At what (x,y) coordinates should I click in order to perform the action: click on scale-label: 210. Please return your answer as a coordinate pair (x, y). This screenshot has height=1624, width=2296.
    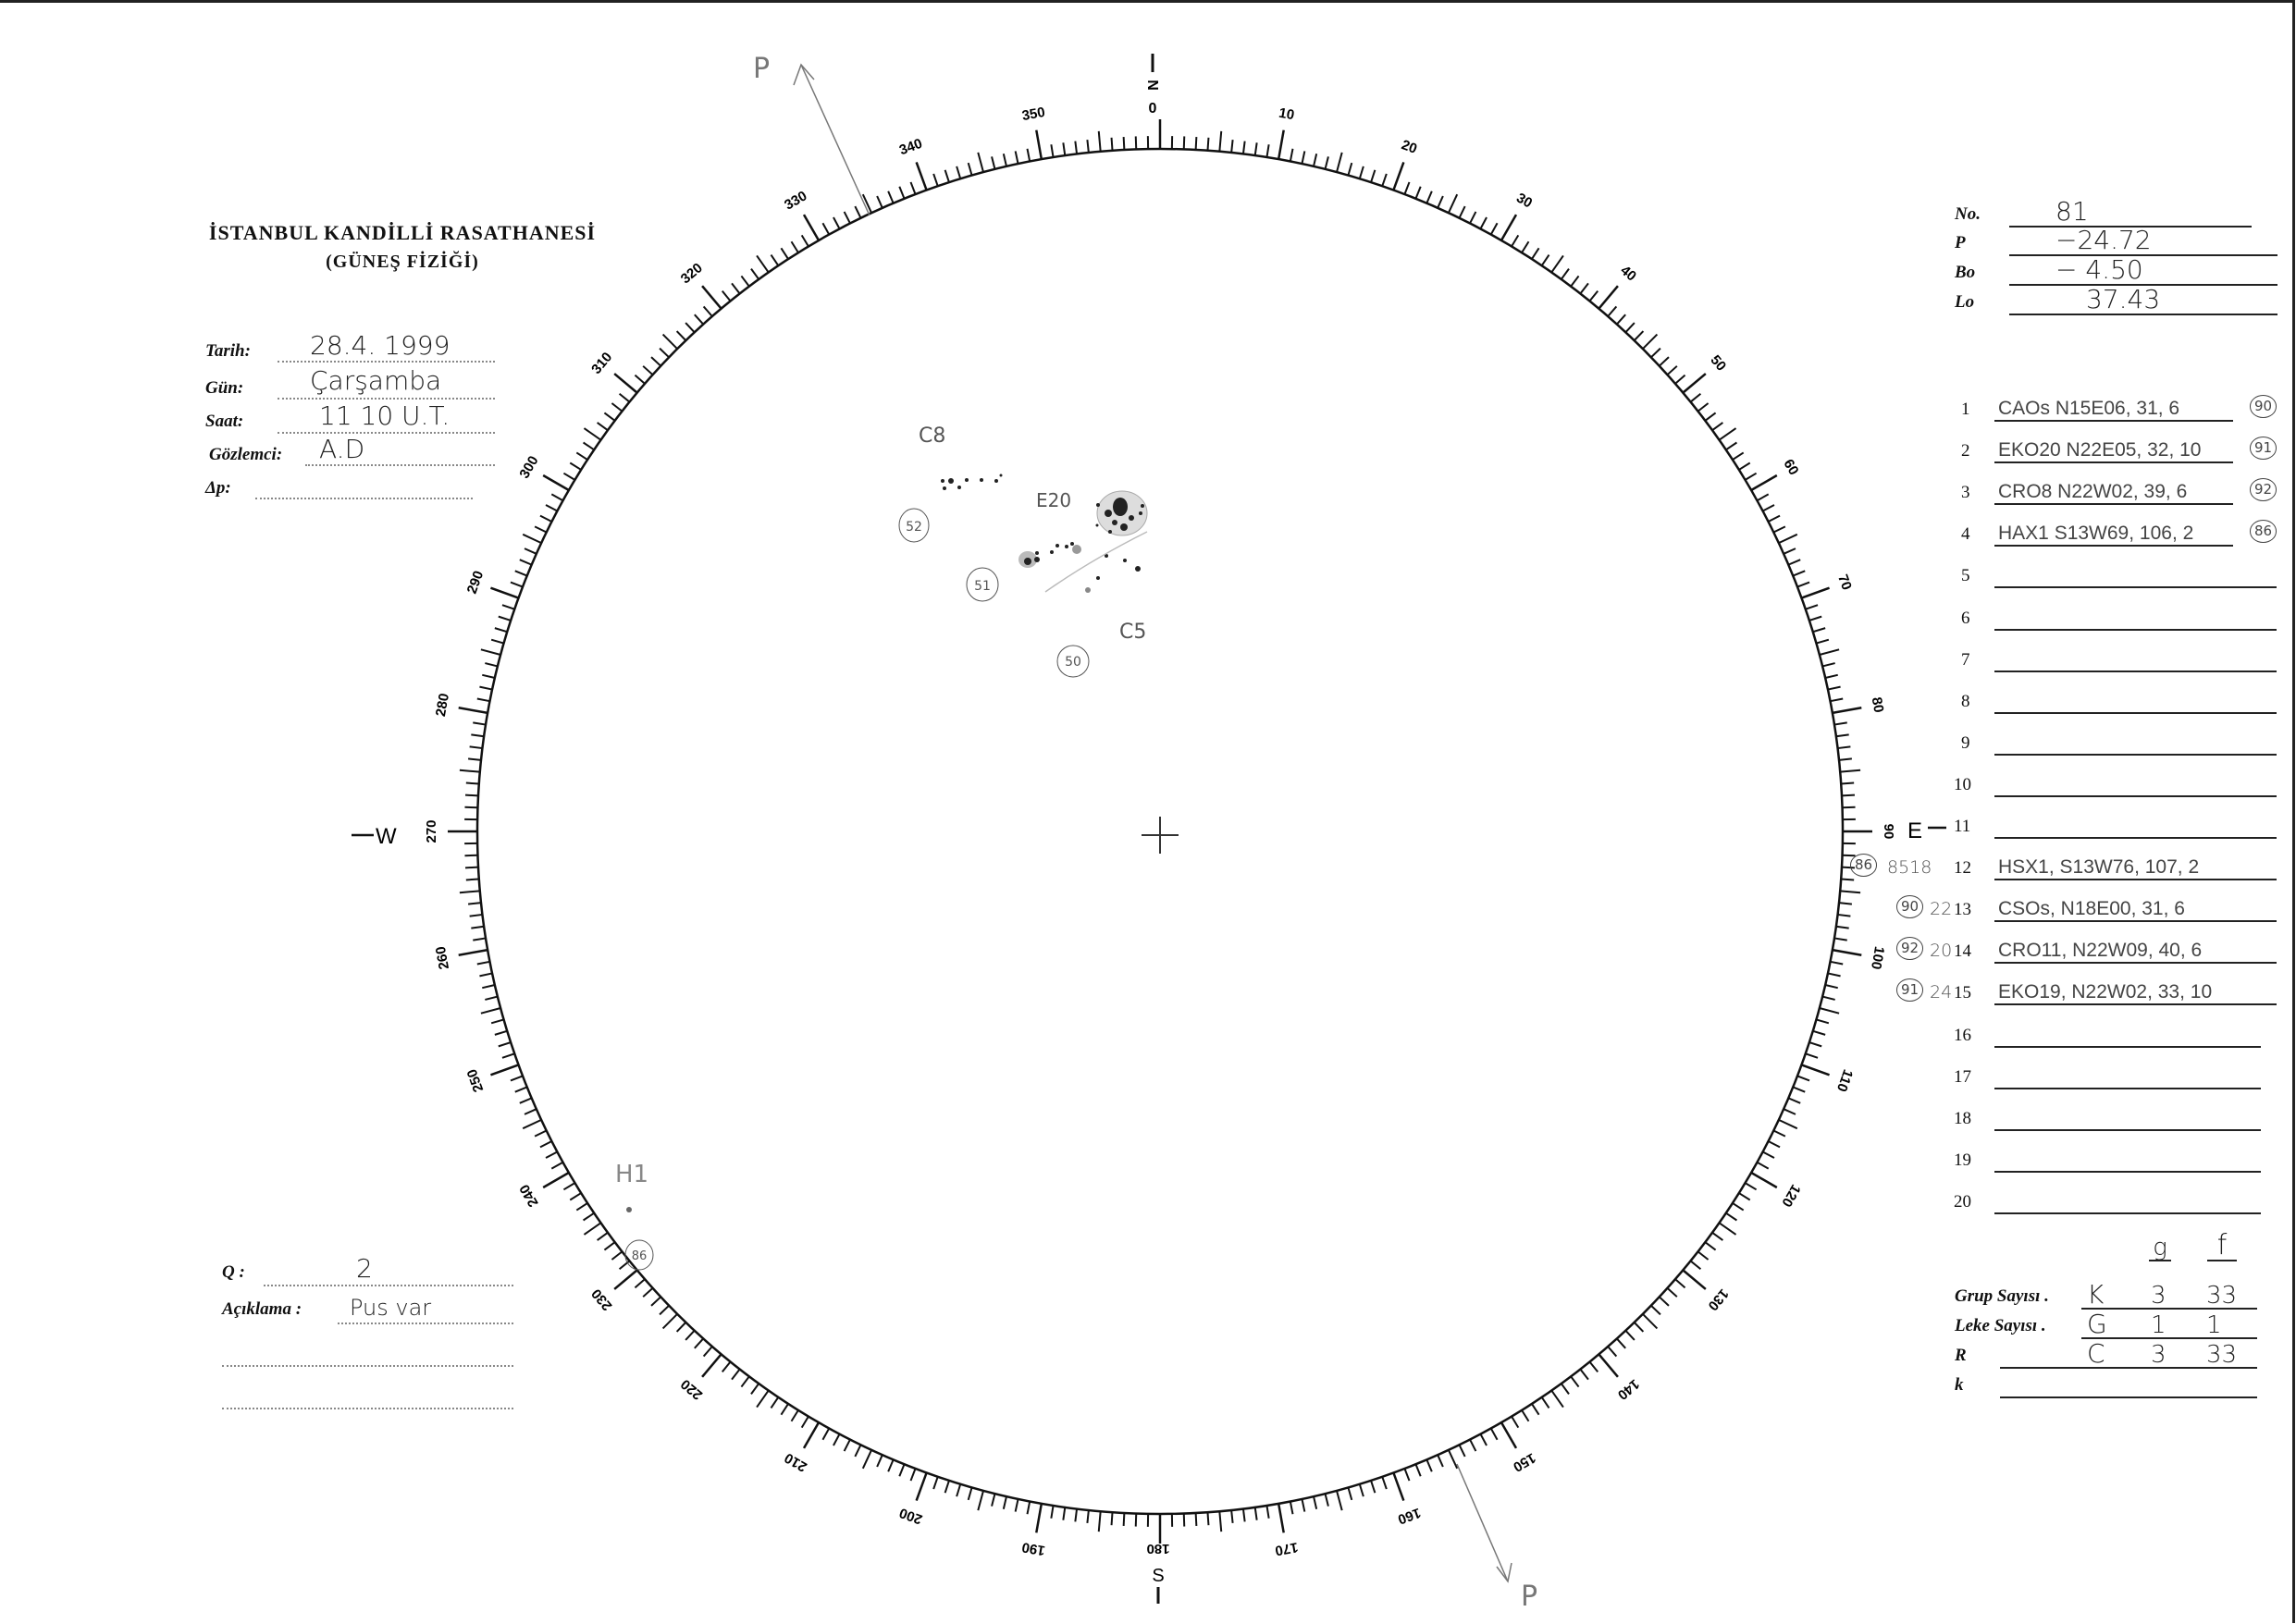
    Looking at the image, I should click on (795, 1461).